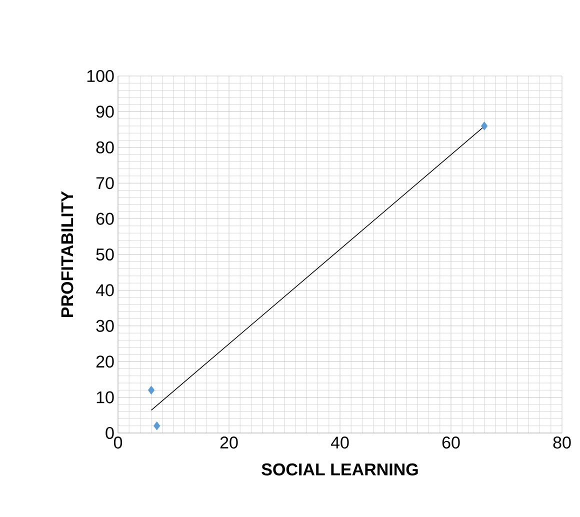  What do you see at coordinates (118, 442) in the screenshot?
I see `x-tick-label: 0` at bounding box center [118, 442].